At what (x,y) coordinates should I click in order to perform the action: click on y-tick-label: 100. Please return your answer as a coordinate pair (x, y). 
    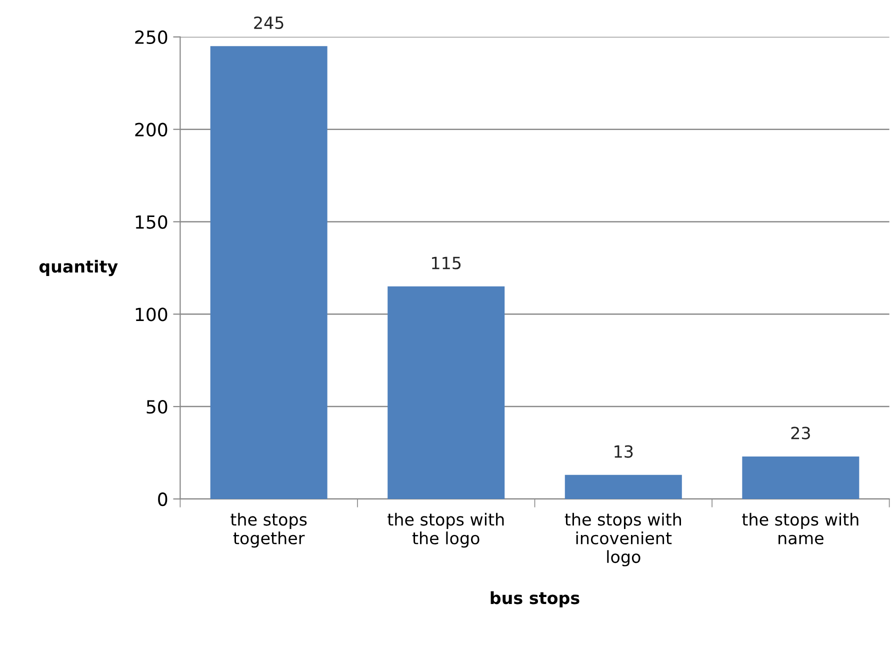
    Looking at the image, I should click on (152, 315).